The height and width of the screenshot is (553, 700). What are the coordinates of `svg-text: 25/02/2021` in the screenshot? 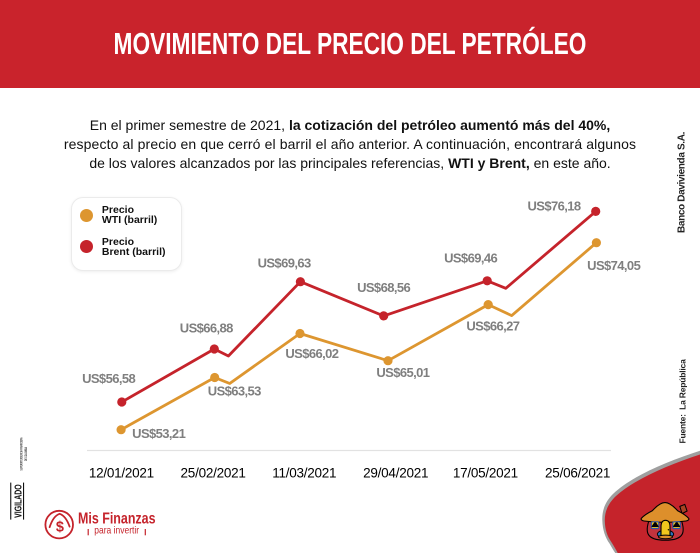 It's located at (213, 473).